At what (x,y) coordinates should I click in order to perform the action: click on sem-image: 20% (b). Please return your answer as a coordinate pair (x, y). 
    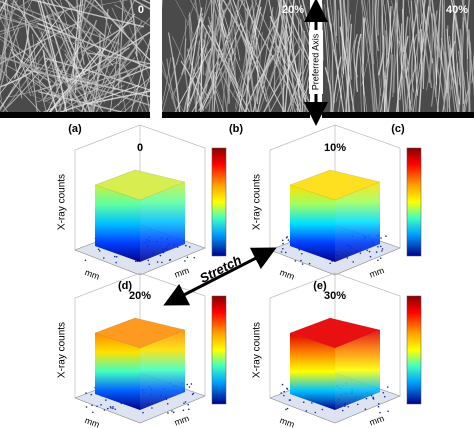
    Looking at the image, I should click on (236, 67).